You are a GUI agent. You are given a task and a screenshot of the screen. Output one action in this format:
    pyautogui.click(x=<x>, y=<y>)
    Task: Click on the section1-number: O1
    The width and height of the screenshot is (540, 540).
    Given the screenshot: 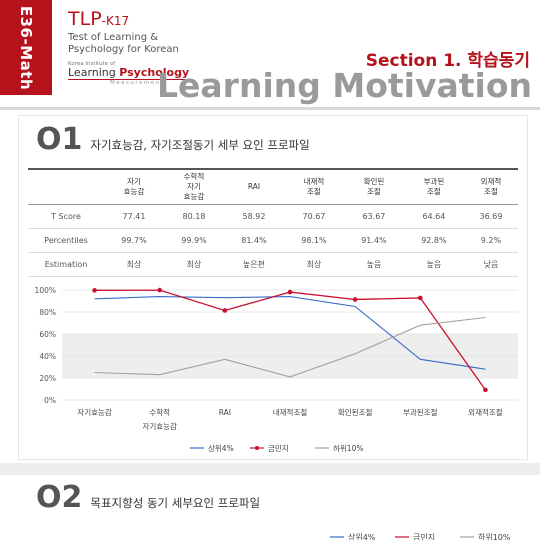 What is the action you would take?
    pyautogui.click(x=59, y=139)
    